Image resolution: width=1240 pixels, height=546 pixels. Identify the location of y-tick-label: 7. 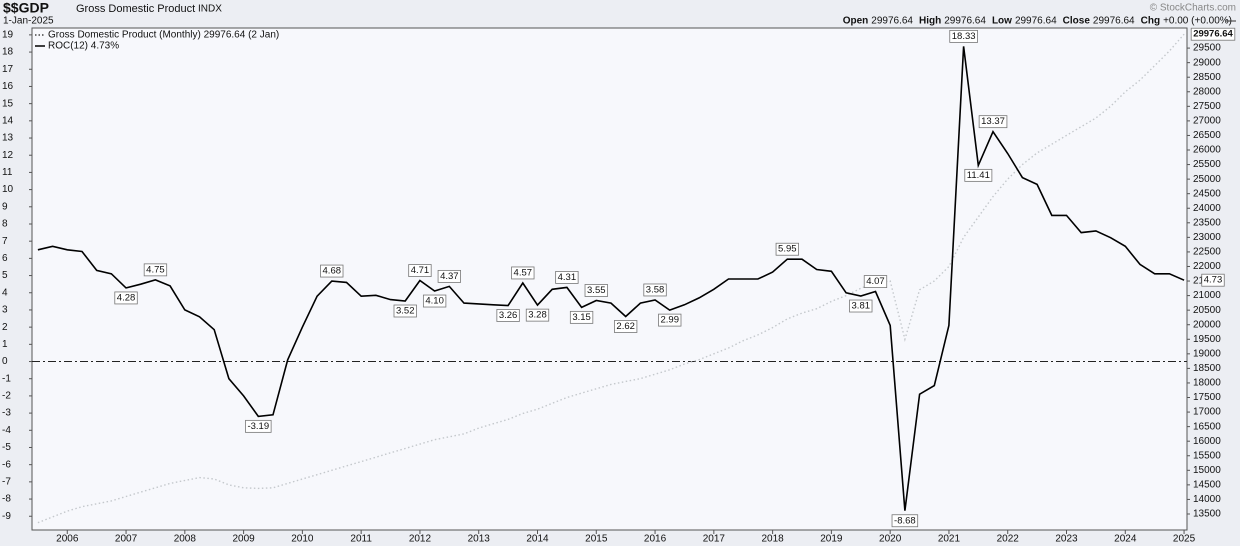
(5, 241).